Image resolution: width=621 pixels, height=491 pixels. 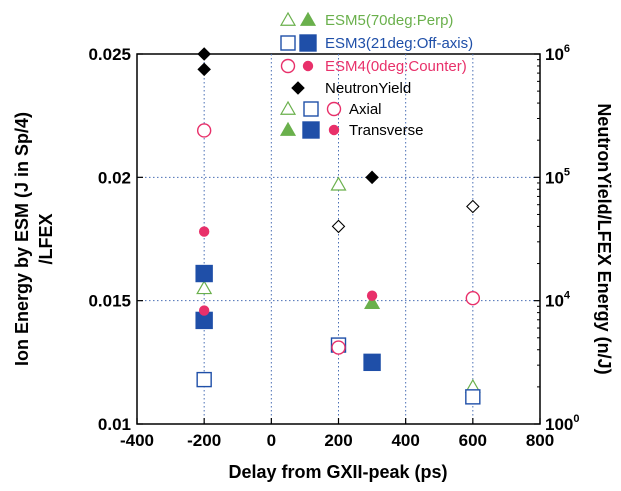 What do you see at coordinates (604, 238) in the screenshot?
I see `y2-axis-title: NeutronYield/LFEX Energy (n/J)` at bounding box center [604, 238].